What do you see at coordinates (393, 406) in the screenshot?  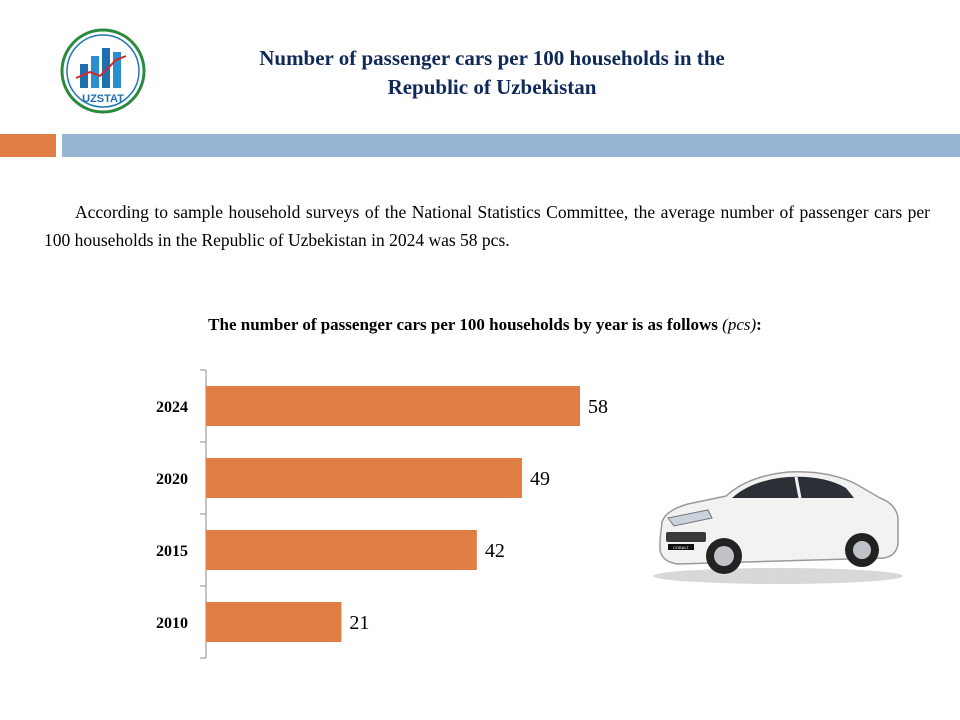 I see `bar-2024` at bounding box center [393, 406].